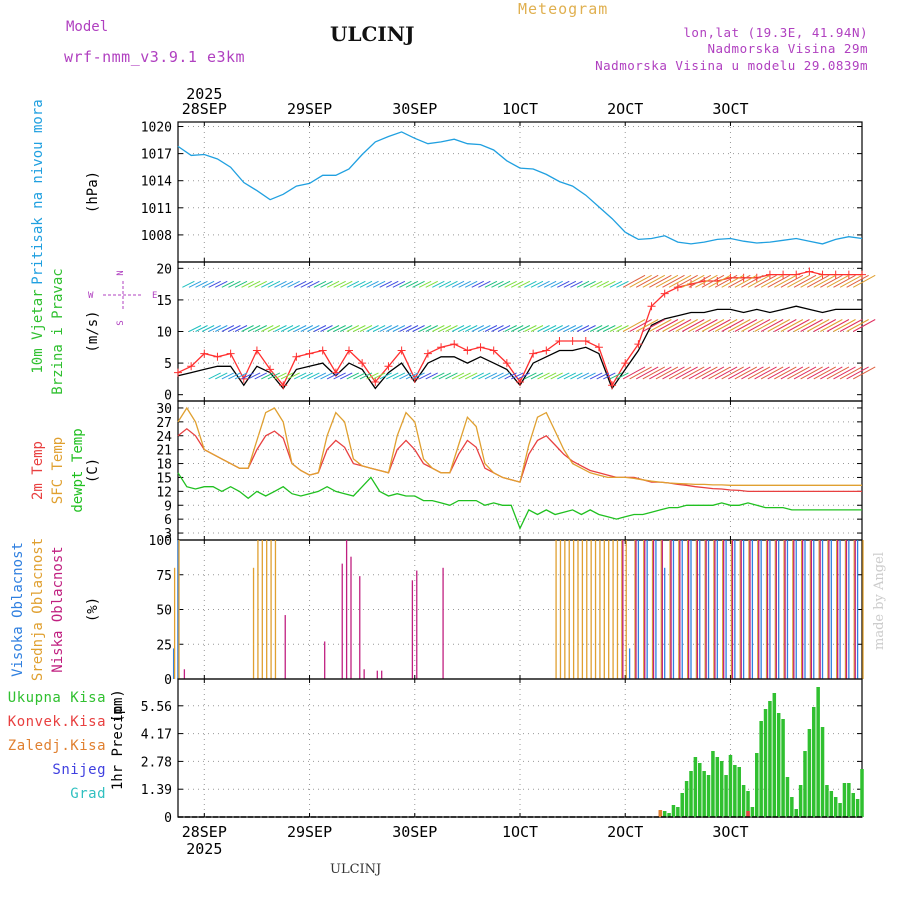  Describe the element at coordinates (625, 832) in the screenshot. I see `date-label-bottom: 2OCT` at that location.